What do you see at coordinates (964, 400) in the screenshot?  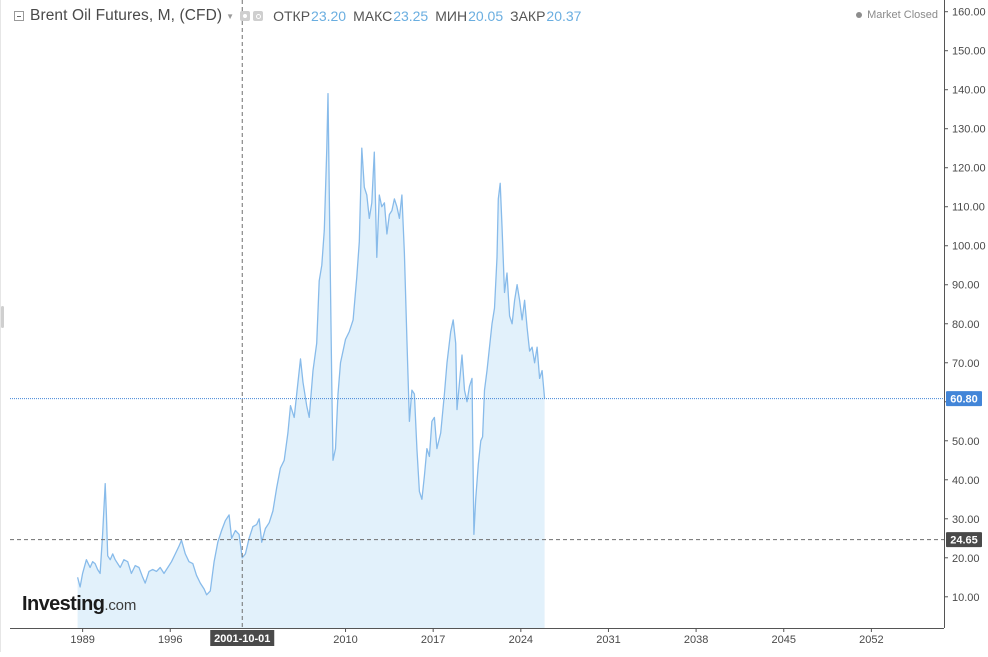 I see `last-price-label: 60.80` at bounding box center [964, 400].